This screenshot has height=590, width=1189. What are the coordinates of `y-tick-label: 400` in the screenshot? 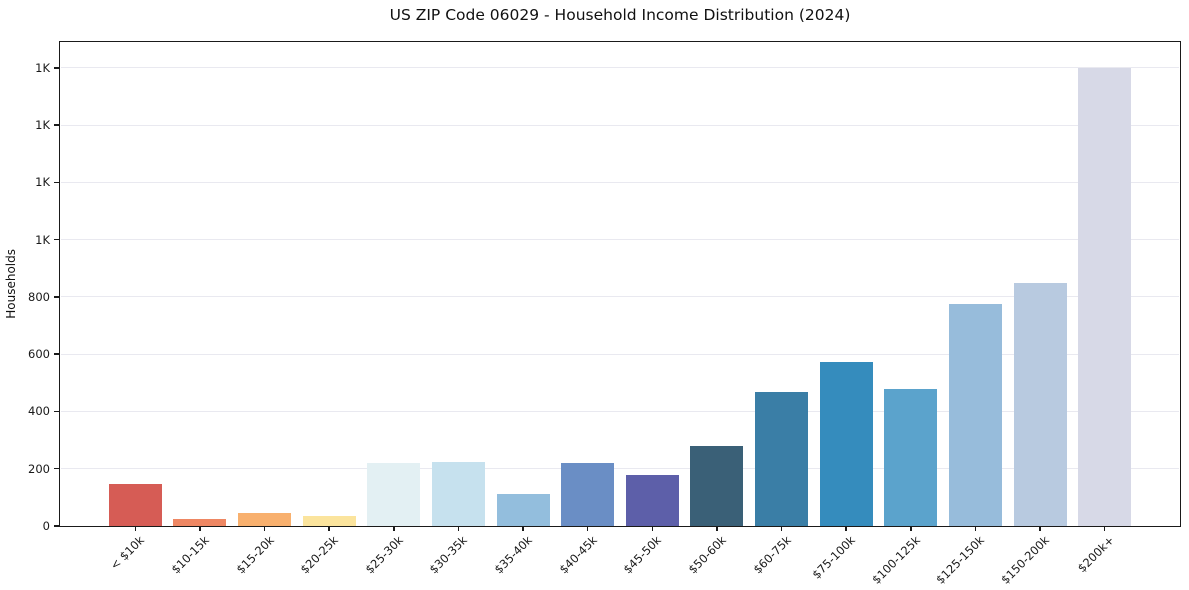 It's located at (39, 411).